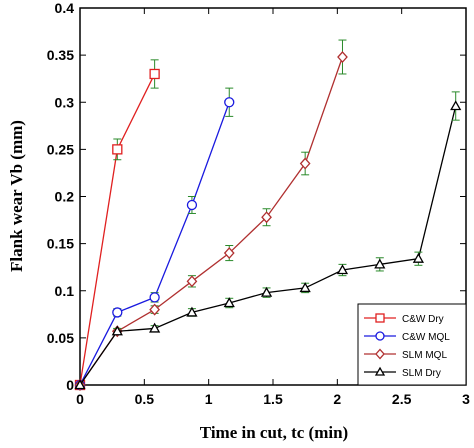 Image resolution: width=474 pixels, height=448 pixels. What do you see at coordinates (412, 344) in the screenshot?
I see `legend: C&W Dry C&W MQL SLM MQL SLM Dry` at bounding box center [412, 344].